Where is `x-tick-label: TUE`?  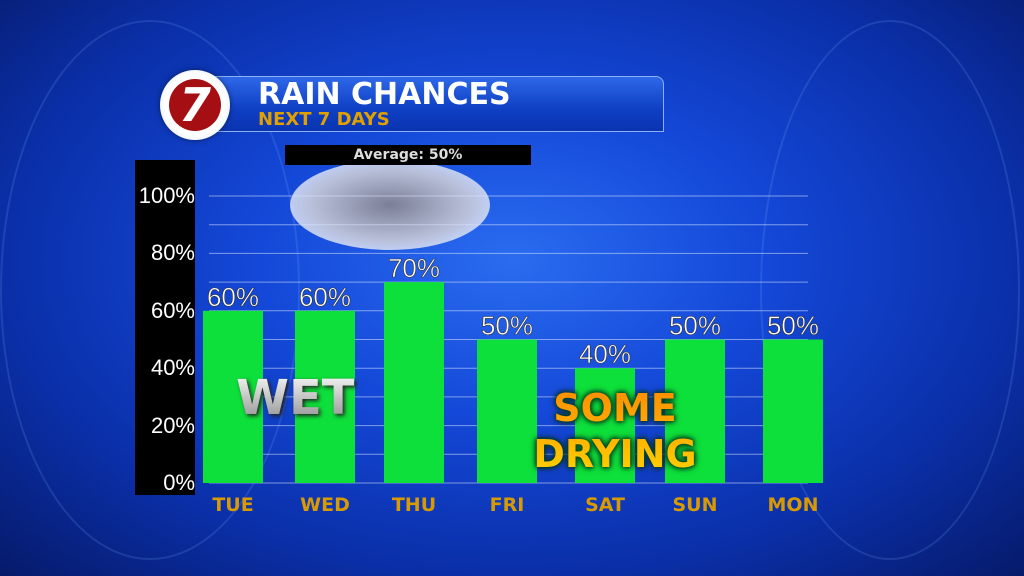 x-tick-label: TUE is located at coordinates (232, 505).